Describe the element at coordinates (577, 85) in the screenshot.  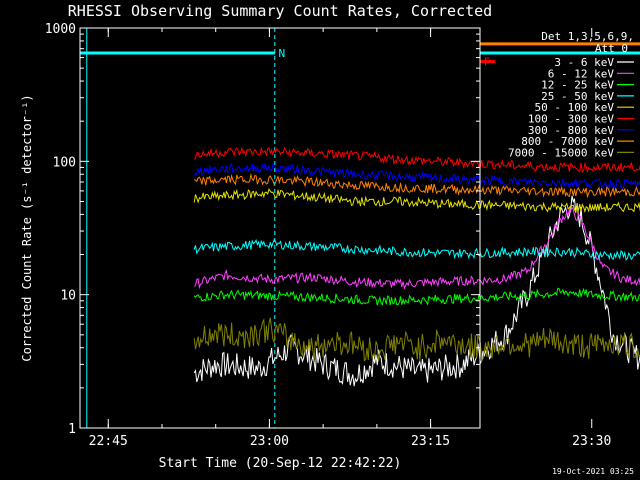
I see `legend-label: 12 - 25 keV` at that location.